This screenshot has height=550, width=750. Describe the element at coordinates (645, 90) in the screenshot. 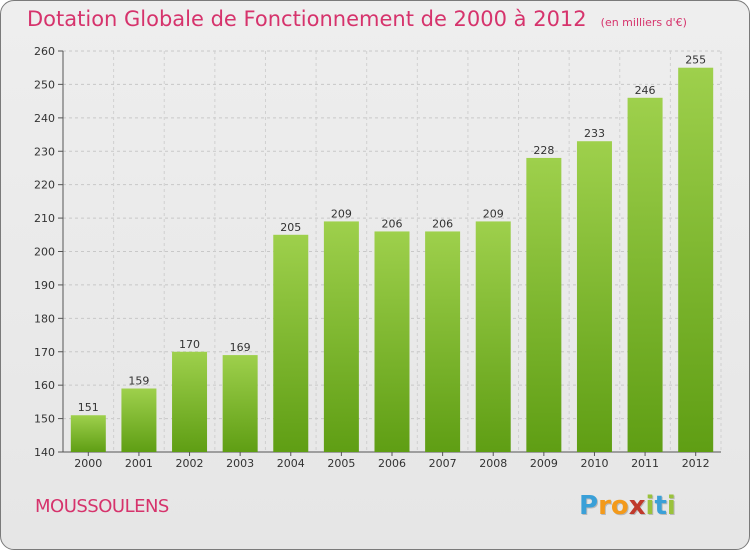

I see `data-label: 246` at that location.